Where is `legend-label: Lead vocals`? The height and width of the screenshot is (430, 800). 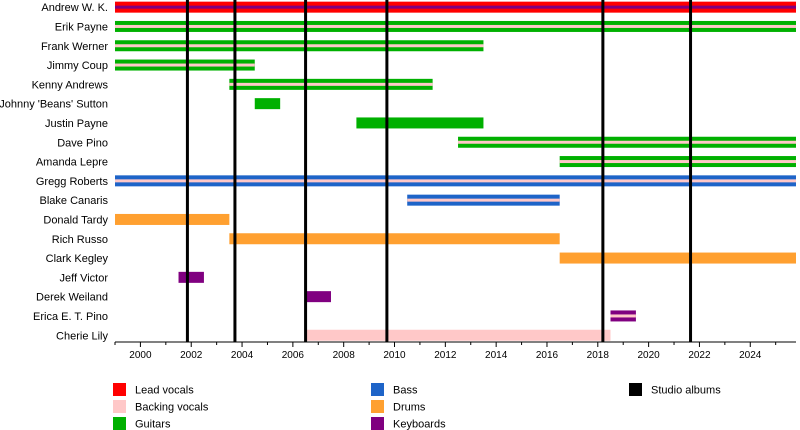 legend-label: Lead vocals is located at coordinates (164, 391).